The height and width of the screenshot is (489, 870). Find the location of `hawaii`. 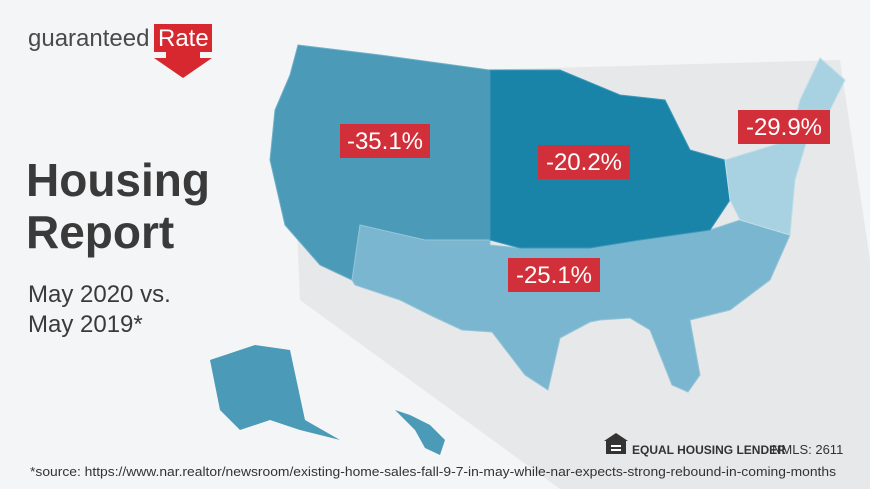

hawaii is located at coordinates (420, 432).